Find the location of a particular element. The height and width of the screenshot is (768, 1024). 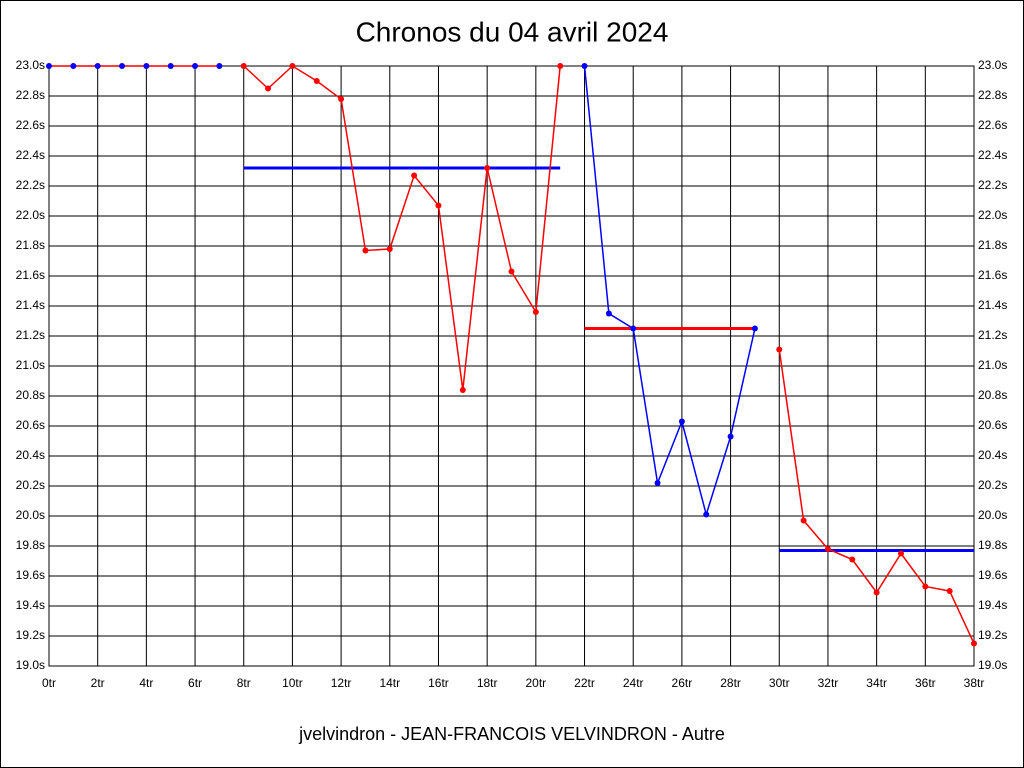

x-tick-label: 6tr is located at coordinates (195, 683).